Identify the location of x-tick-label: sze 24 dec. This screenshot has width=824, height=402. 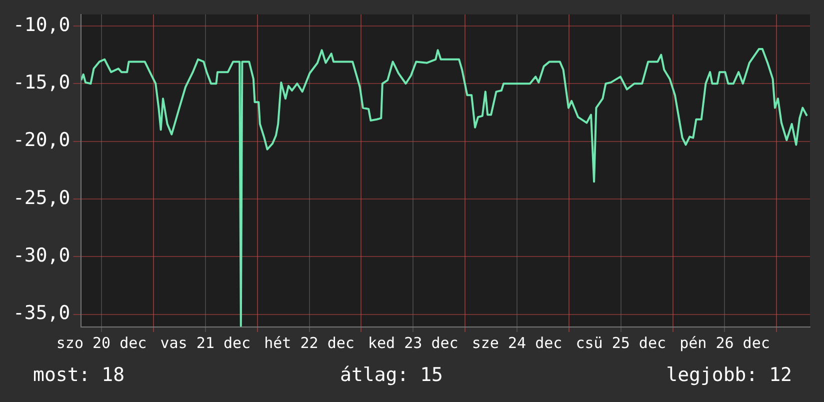
(517, 343).